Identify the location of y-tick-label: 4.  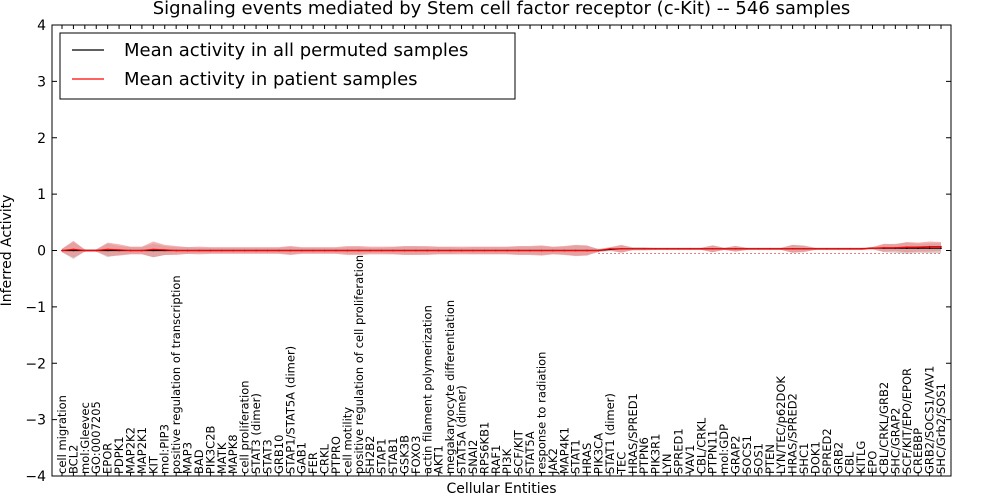
(41, 26).